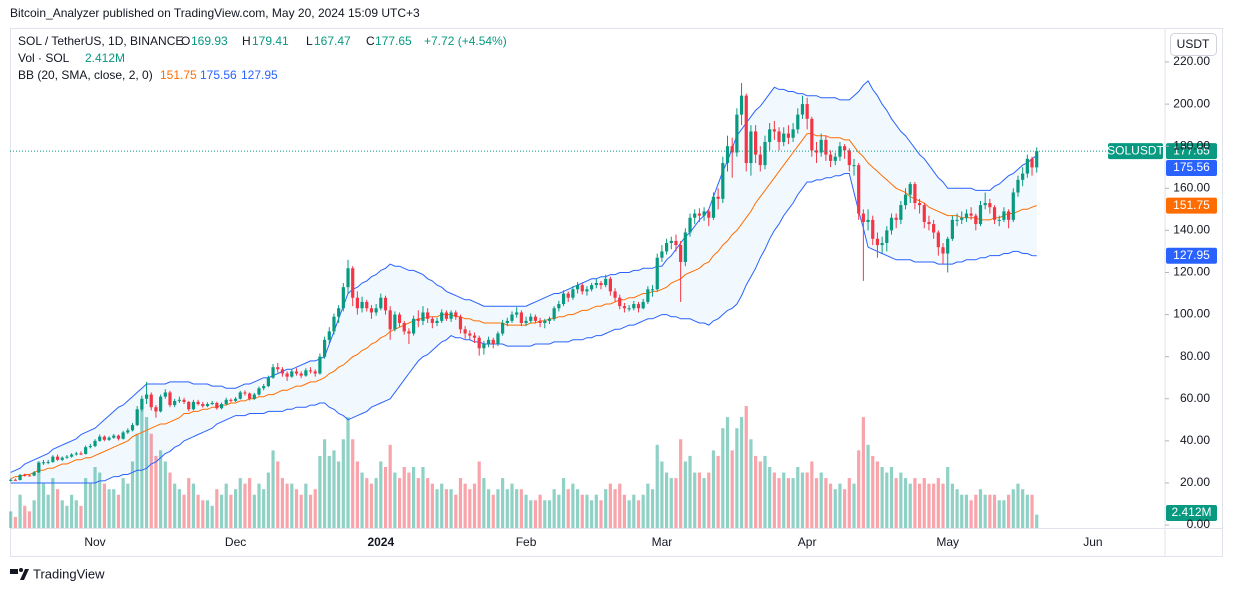 This screenshot has width=1233, height=592. I want to click on legend-bb-basis: 151.75, so click(178, 75).